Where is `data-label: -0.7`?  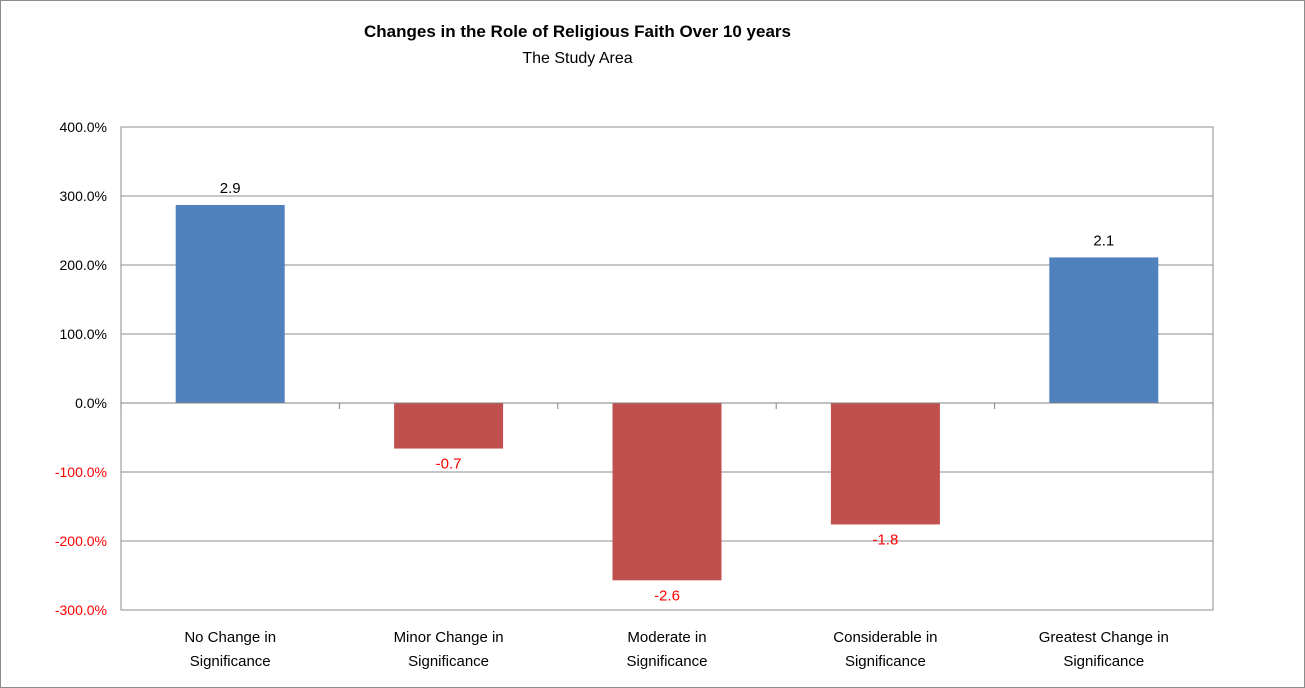
data-label: -0.7 is located at coordinates (449, 464).